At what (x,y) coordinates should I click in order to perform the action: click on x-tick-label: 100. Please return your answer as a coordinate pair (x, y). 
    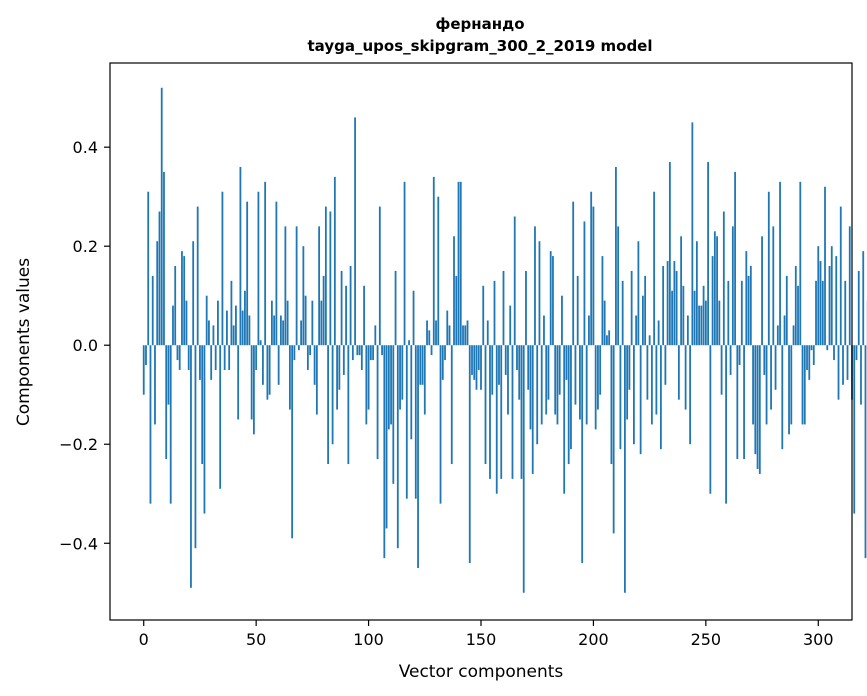
    Looking at the image, I should click on (368, 639).